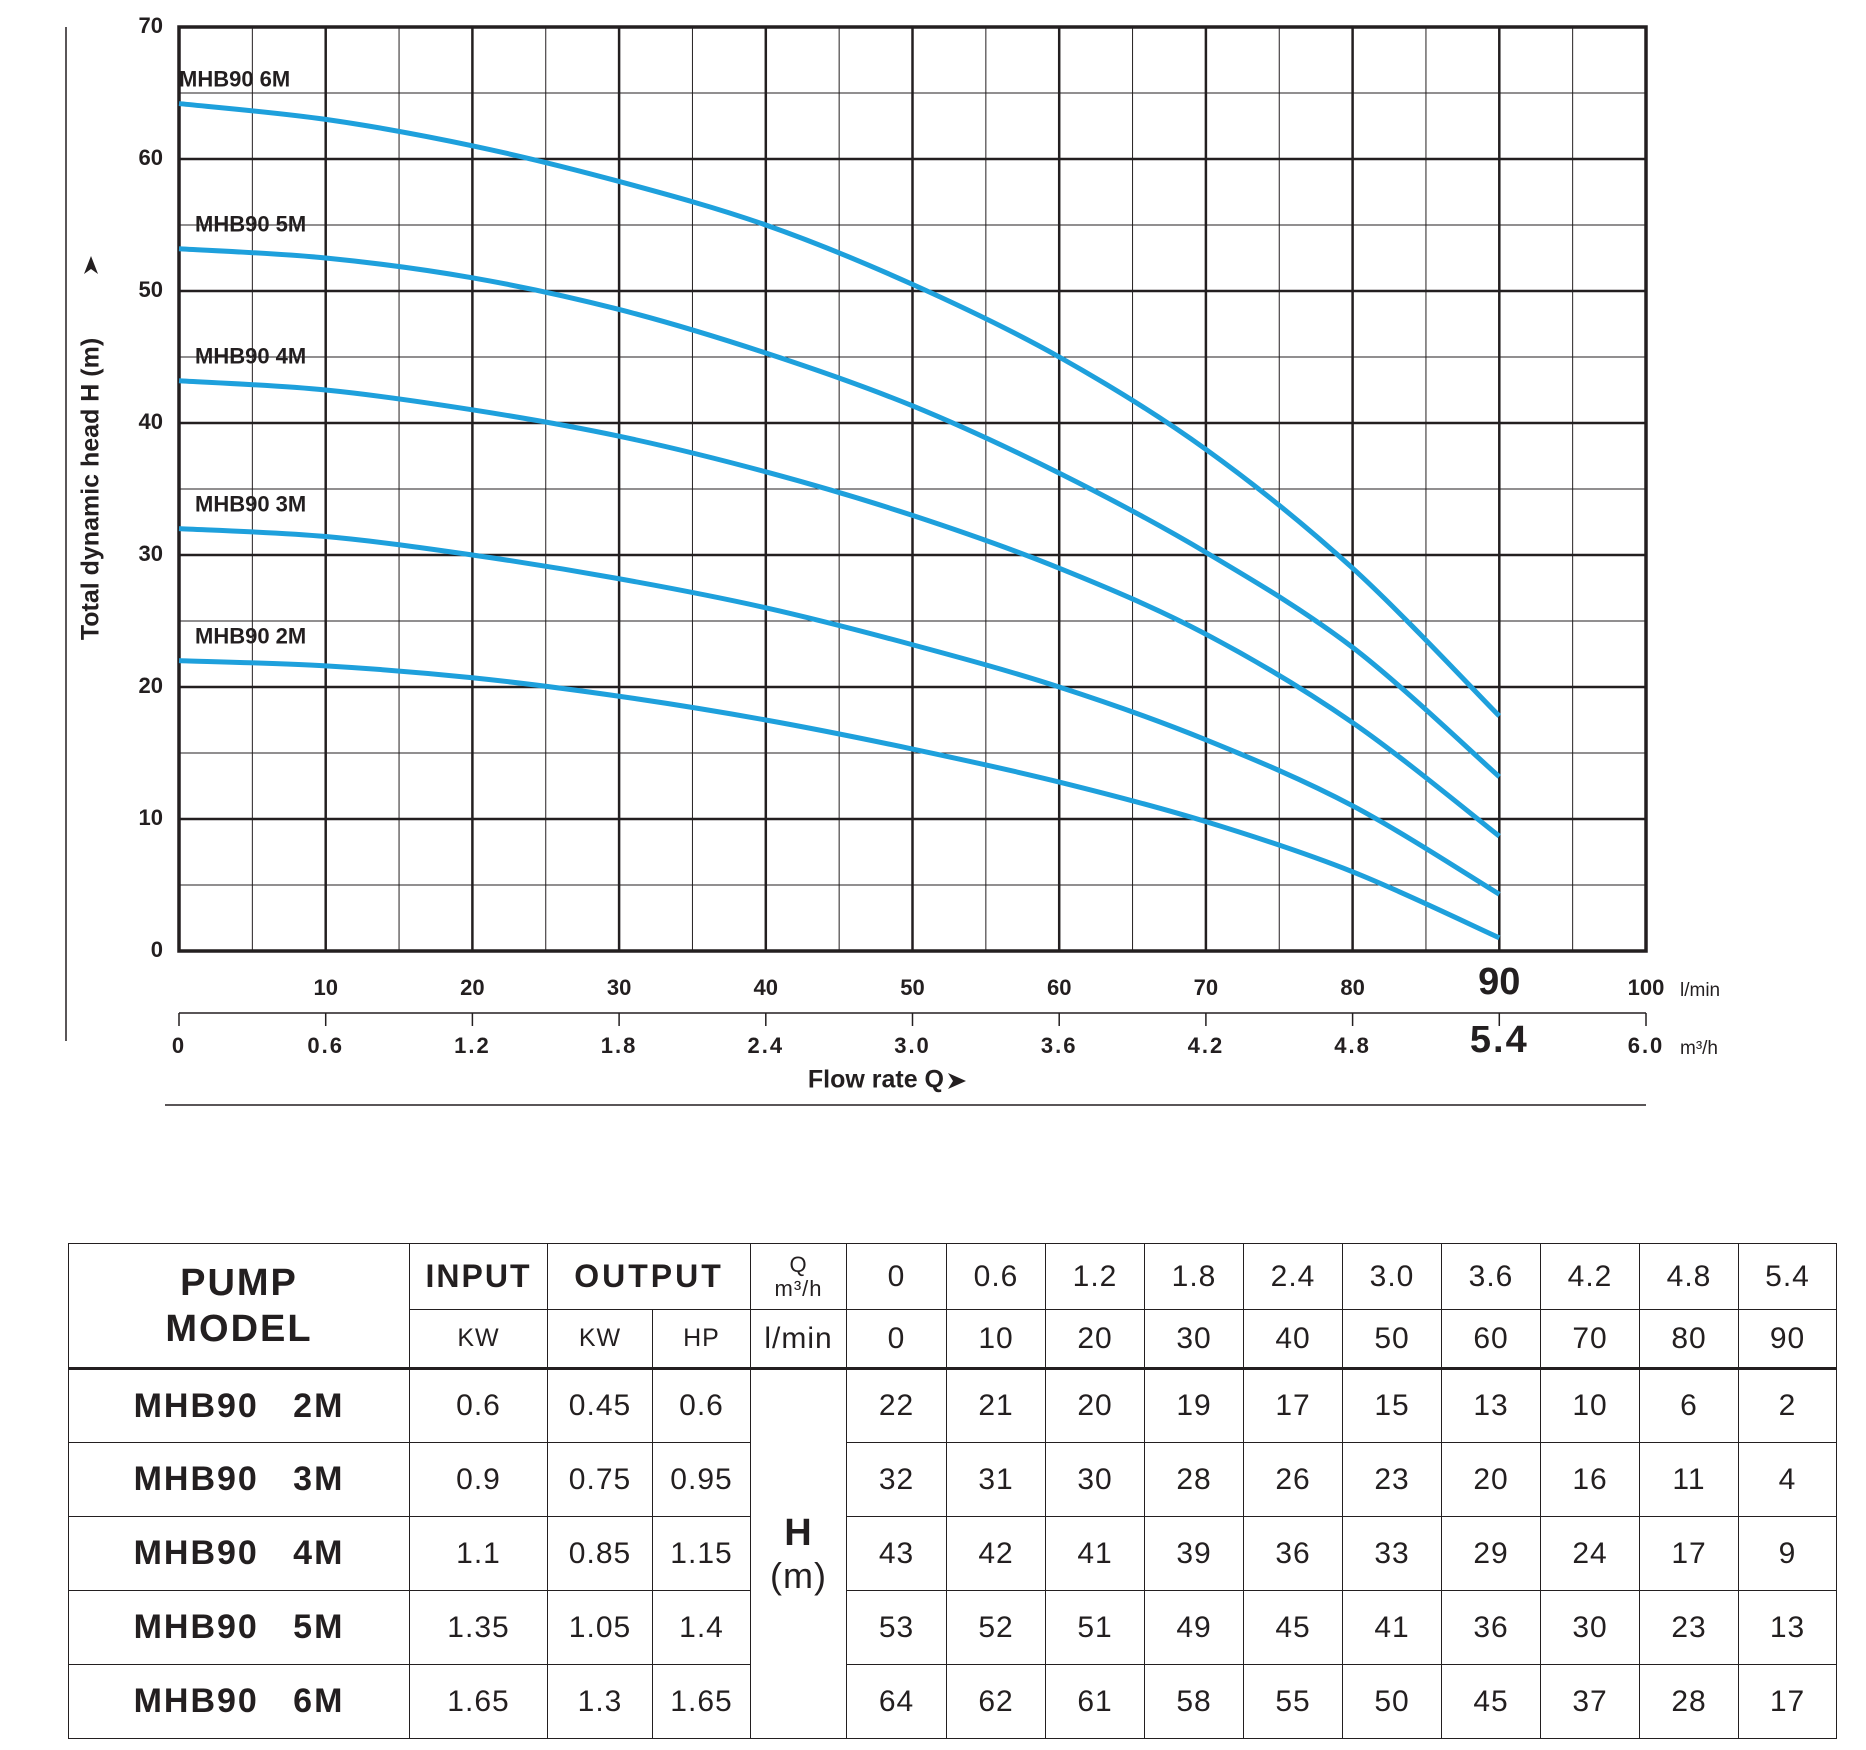  I want to click on value-text: 10, so click(1590, 1405).